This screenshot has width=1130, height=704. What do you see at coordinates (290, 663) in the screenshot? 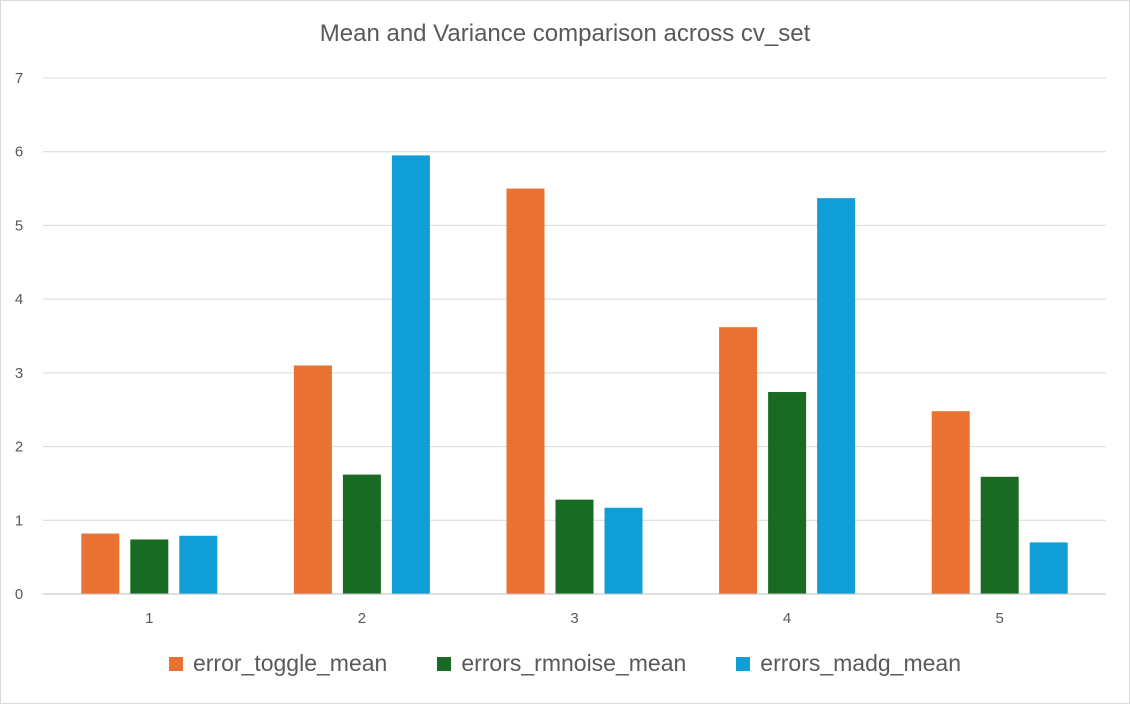
I see `legend-label: error_toggle_mean` at bounding box center [290, 663].